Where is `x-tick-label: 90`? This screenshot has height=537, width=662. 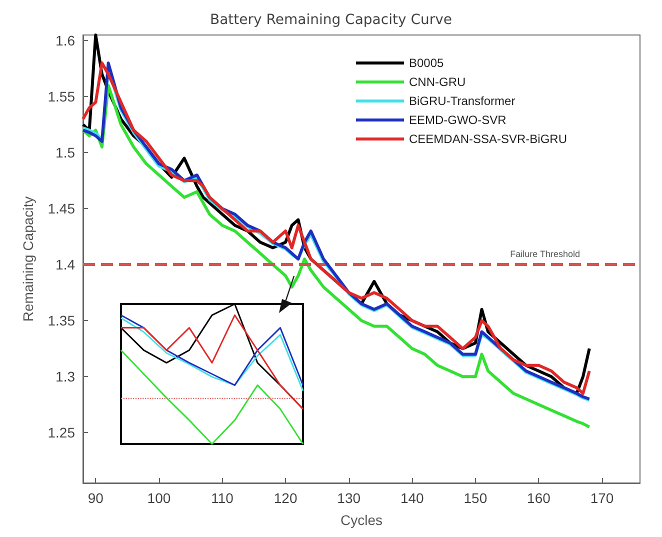
x-tick-label: 90 is located at coordinates (96, 498).